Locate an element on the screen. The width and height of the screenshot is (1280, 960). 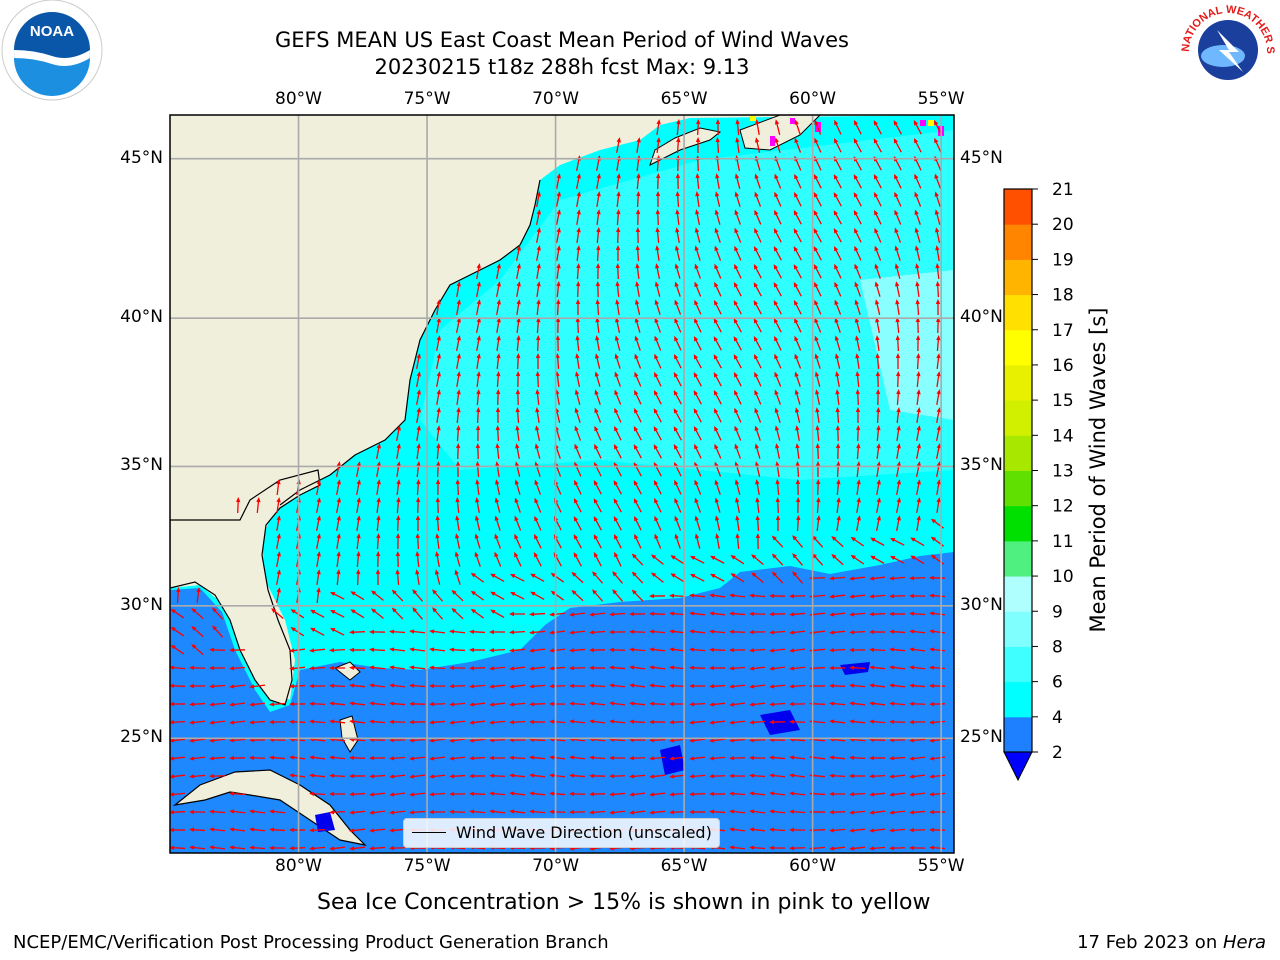
colorbar-tick-label-6: 11 is located at coordinates (1063, 542).